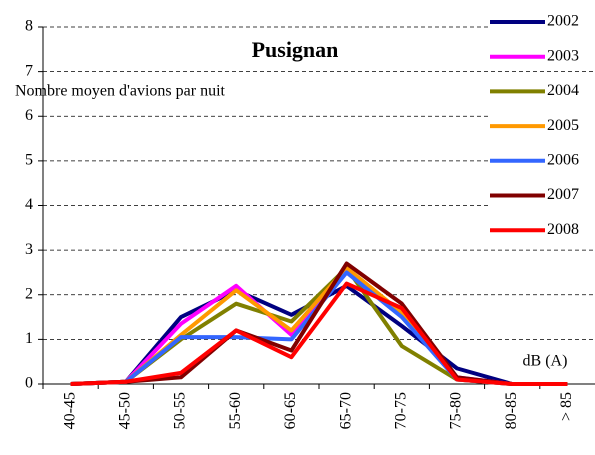 The image size is (595, 455). I want to click on legend-label: 2003, so click(563, 55).